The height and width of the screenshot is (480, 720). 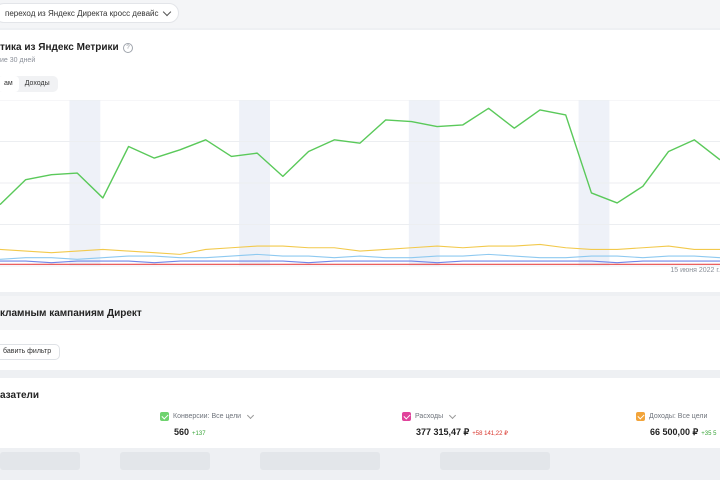 I want to click on metrika-title: тика из Яндекс Метрики, so click(x=59, y=47).